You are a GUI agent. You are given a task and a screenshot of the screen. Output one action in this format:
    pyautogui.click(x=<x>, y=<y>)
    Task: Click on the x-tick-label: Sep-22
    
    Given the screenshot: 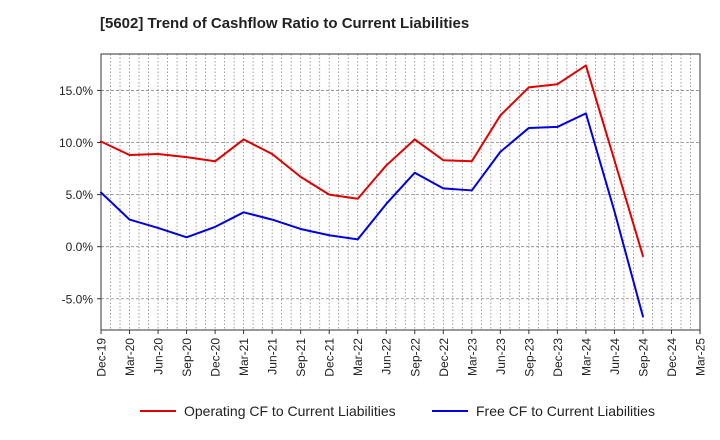 What is the action you would take?
    pyautogui.click(x=415, y=357)
    